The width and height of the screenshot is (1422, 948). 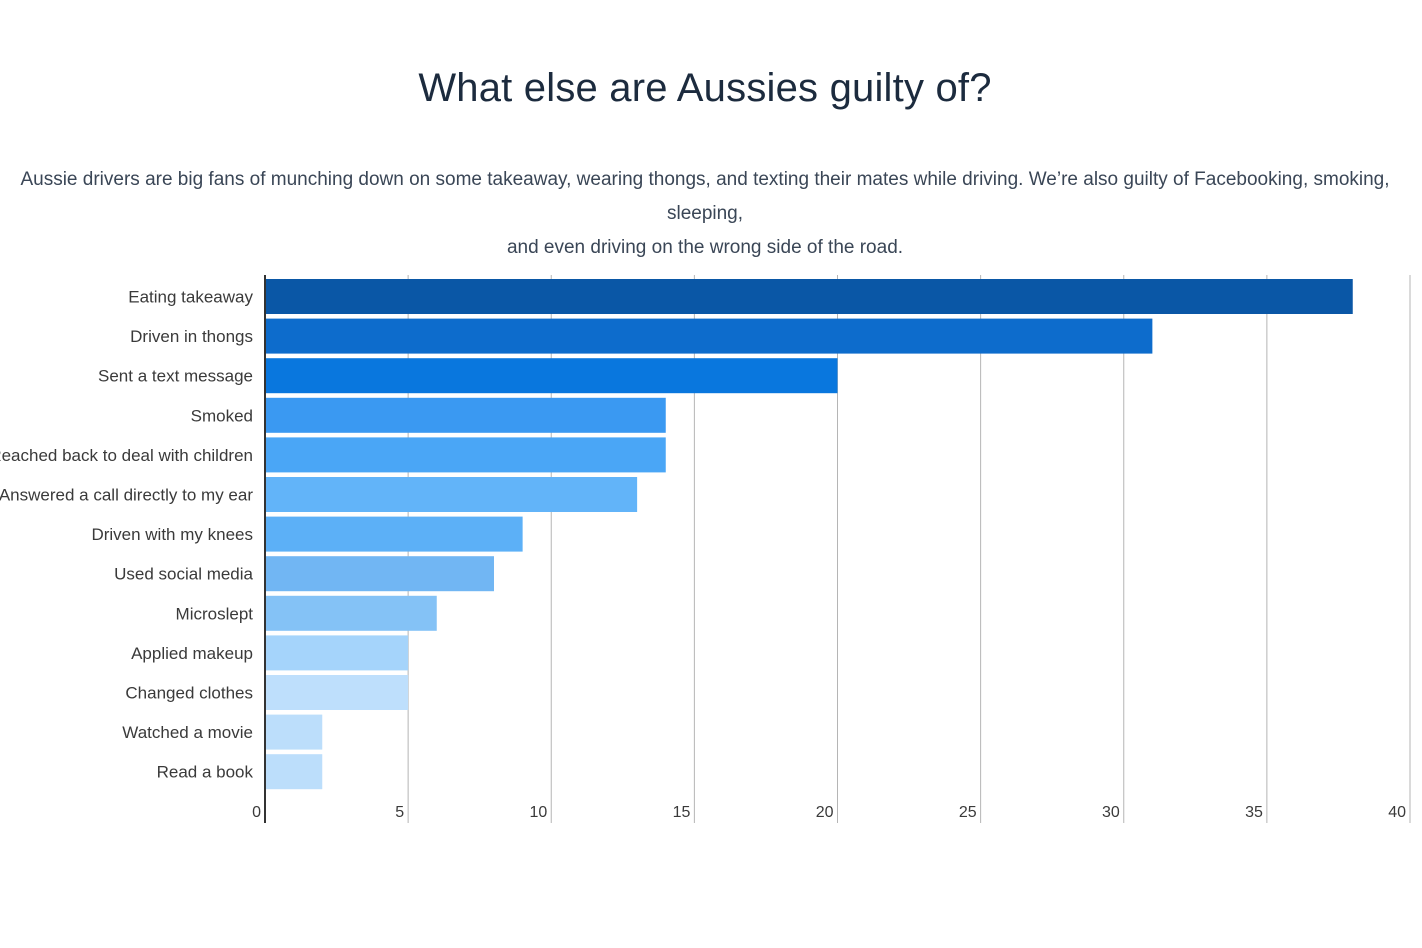 I want to click on category-label-7: Used social media, so click(x=183, y=574).